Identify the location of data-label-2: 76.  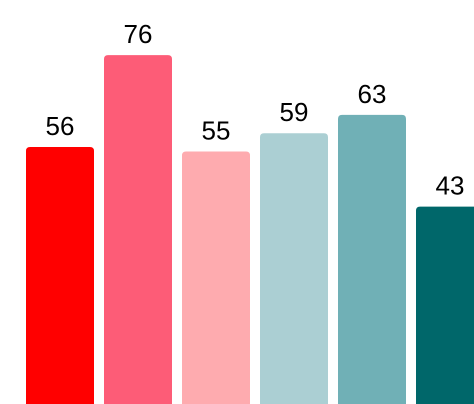
(138, 34).